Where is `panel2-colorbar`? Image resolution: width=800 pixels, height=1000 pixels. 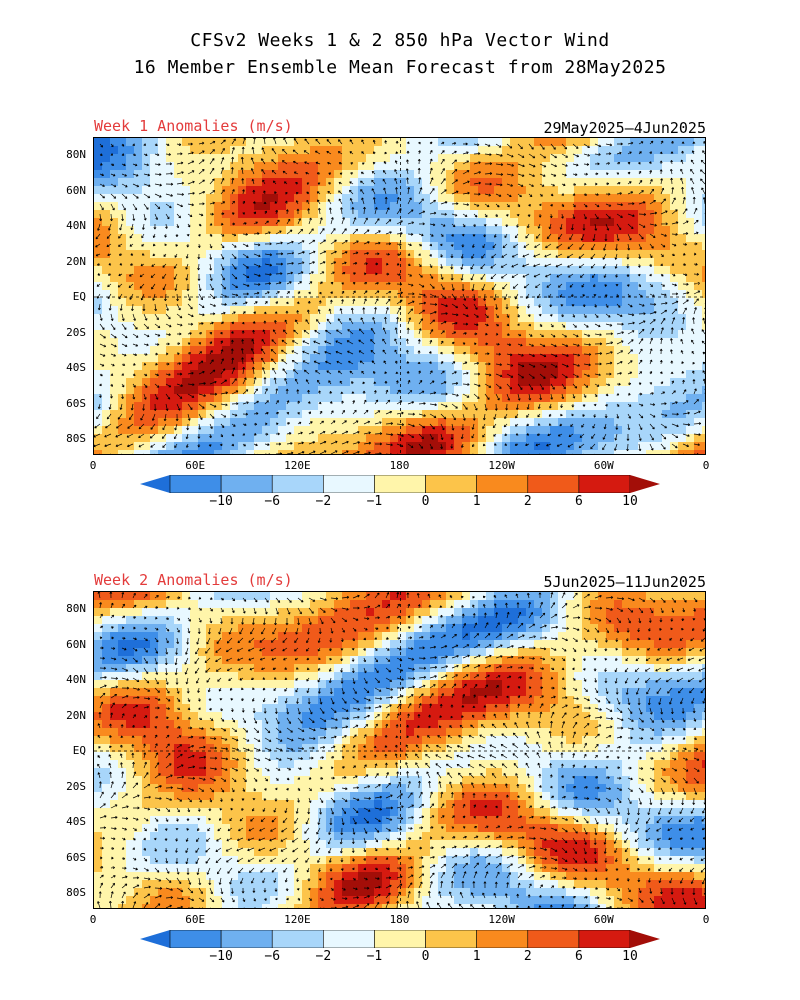
panel2-colorbar is located at coordinates (400, 939).